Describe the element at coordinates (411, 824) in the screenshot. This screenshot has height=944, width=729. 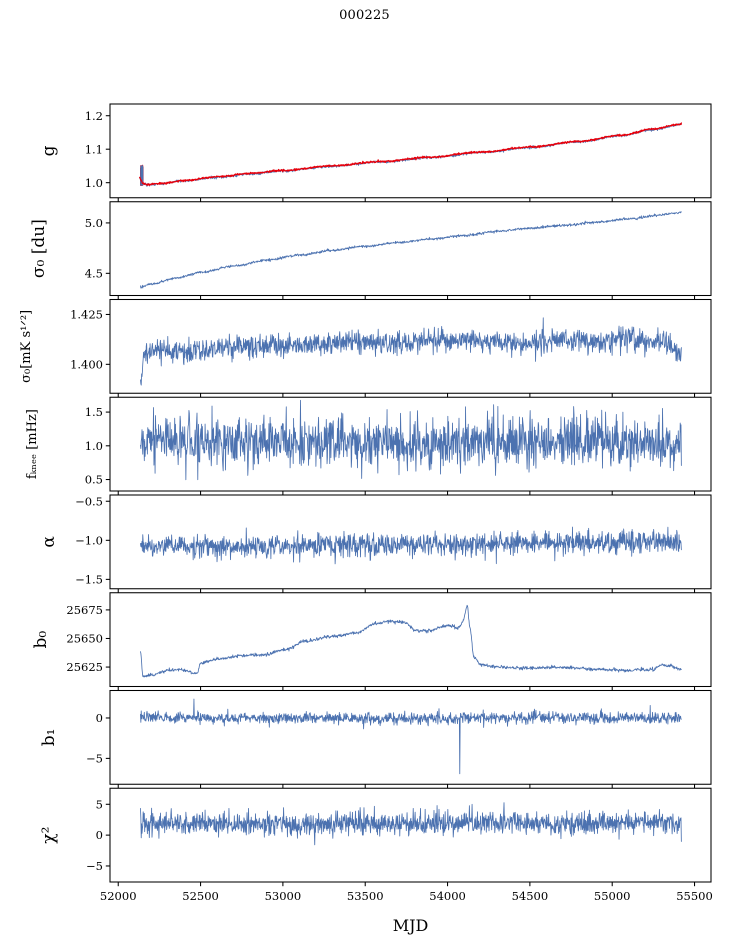
I see `series-chi2` at that location.